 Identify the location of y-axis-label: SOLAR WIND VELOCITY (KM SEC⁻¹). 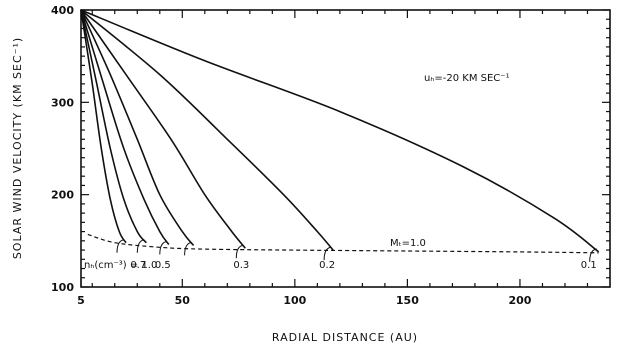
(17, 148).